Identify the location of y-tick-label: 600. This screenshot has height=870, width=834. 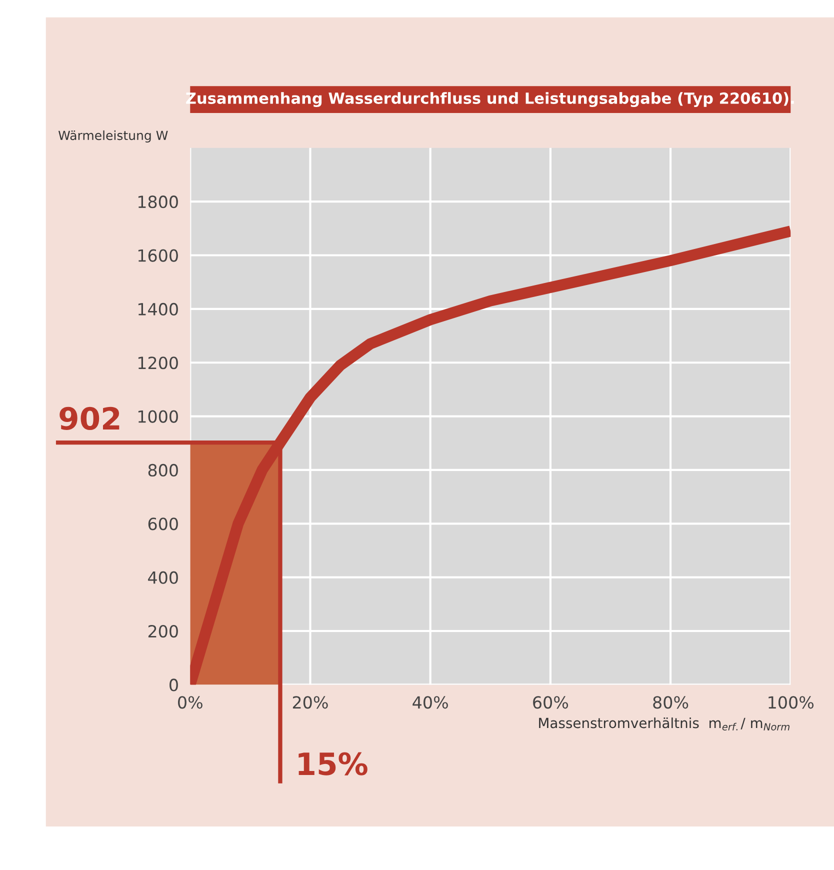
(163, 524).